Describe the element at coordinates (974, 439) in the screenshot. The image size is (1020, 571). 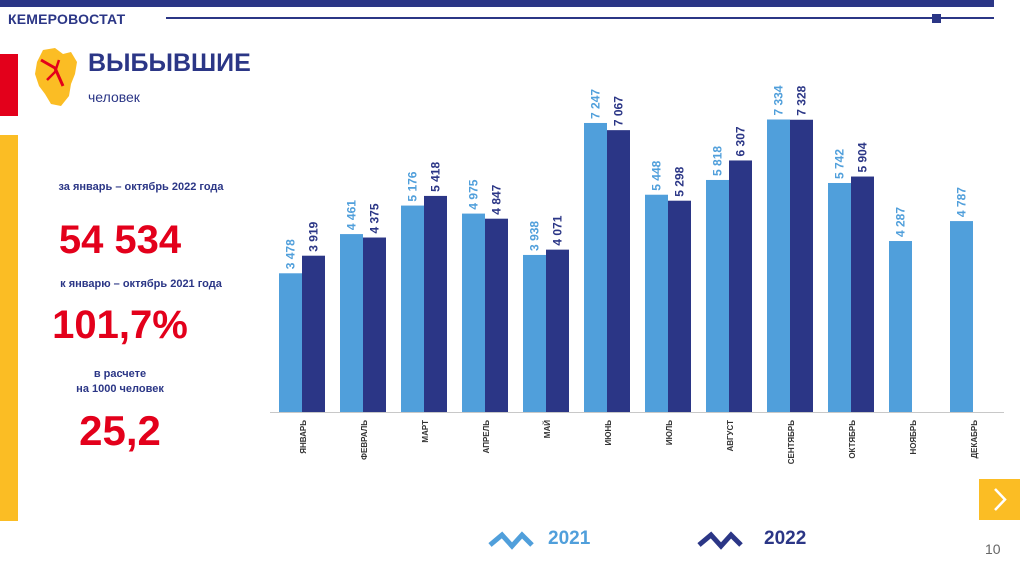
I see `category-label-12: ДЕКАБРЬ` at that location.